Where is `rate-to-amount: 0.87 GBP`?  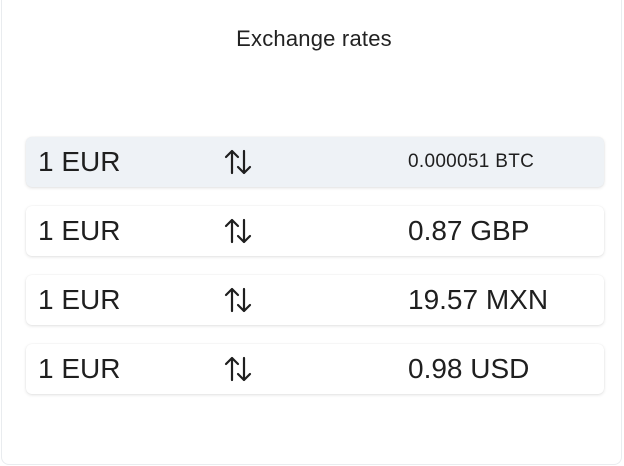
rate-to-amount: 0.87 GBP is located at coordinates (469, 230).